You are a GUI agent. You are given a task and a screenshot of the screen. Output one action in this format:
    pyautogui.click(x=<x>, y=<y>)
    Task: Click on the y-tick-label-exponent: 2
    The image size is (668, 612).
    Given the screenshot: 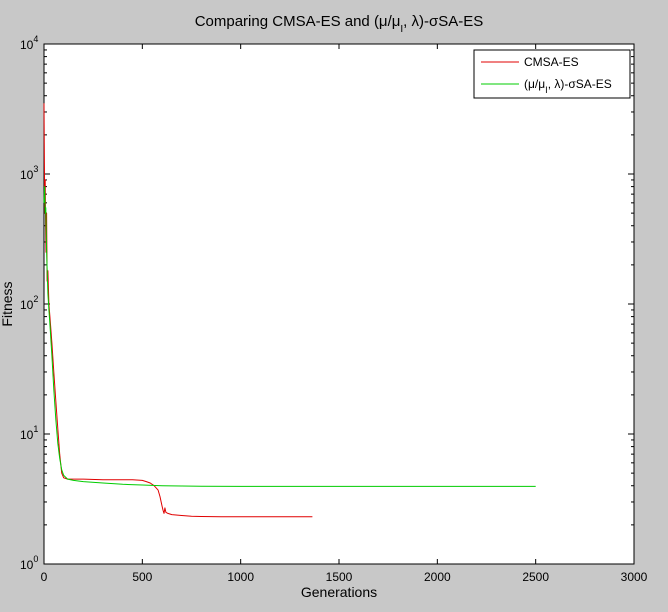 What is the action you would take?
    pyautogui.click(x=35, y=299)
    